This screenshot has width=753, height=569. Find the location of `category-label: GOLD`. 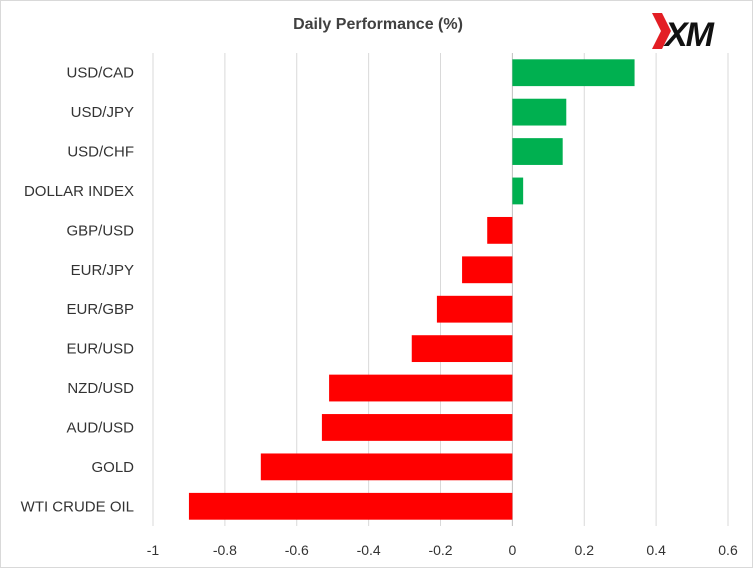

category-label: GOLD is located at coordinates (112, 467).